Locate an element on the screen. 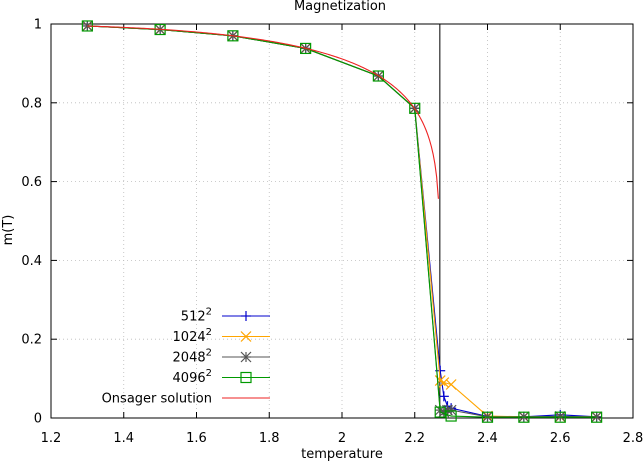 The width and height of the screenshot is (644, 461). y-tick-label: 0.8 is located at coordinates (31, 103).